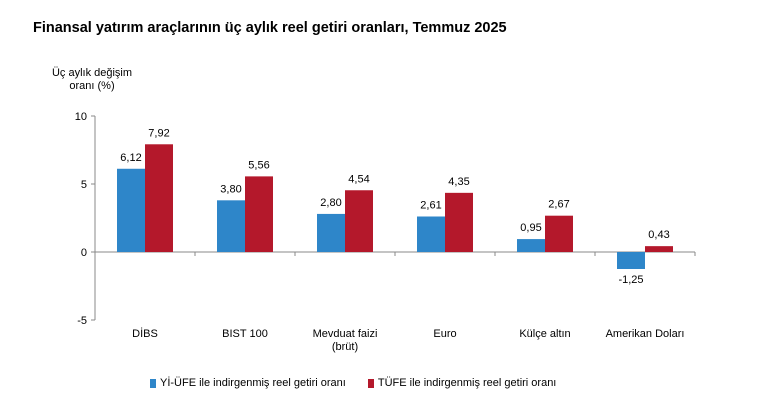 The width and height of the screenshot is (766, 412). What do you see at coordinates (145, 333) in the screenshot?
I see `x-tick-label: DİBS` at bounding box center [145, 333].